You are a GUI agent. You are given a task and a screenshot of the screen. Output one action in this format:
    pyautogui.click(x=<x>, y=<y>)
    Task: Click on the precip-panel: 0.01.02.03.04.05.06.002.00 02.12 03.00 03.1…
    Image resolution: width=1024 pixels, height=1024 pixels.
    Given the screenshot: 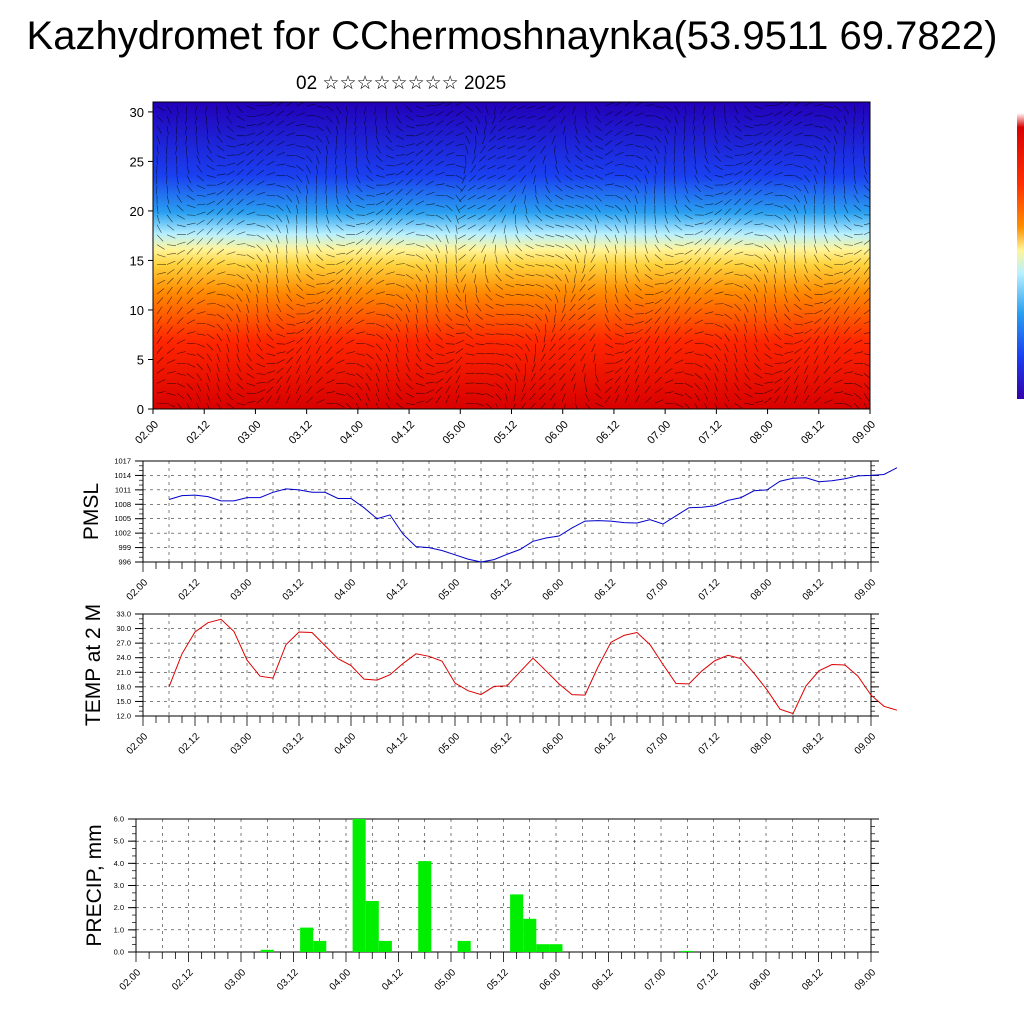 What is the action you would take?
    pyautogui.click(x=481, y=904)
    